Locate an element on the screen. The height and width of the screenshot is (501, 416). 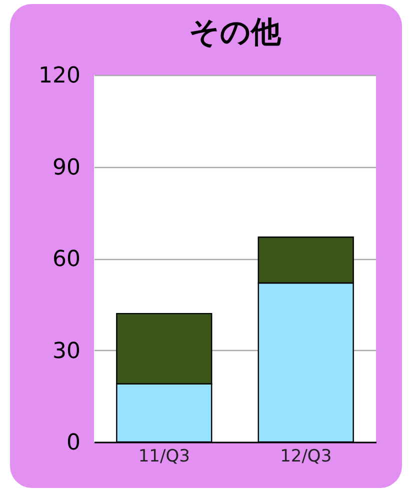
y-tick-label: 90 is located at coordinates (66, 167).